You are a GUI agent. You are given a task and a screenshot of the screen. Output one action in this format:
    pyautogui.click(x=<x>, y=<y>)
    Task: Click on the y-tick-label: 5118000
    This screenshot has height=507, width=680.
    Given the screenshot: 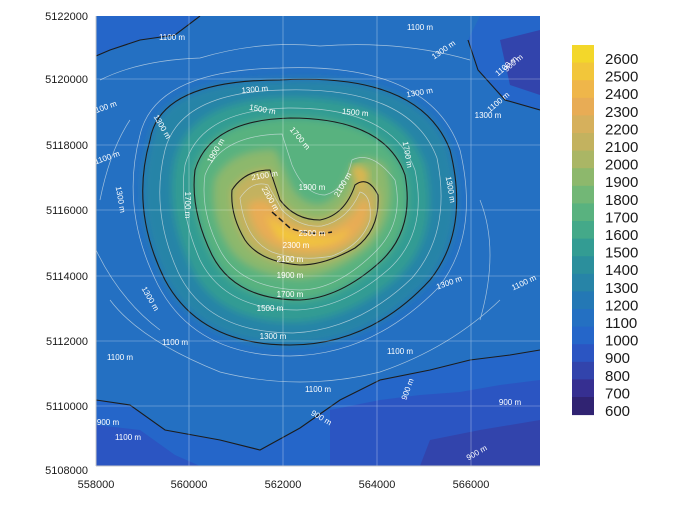 What is the action you would take?
    pyautogui.click(x=67, y=146)
    